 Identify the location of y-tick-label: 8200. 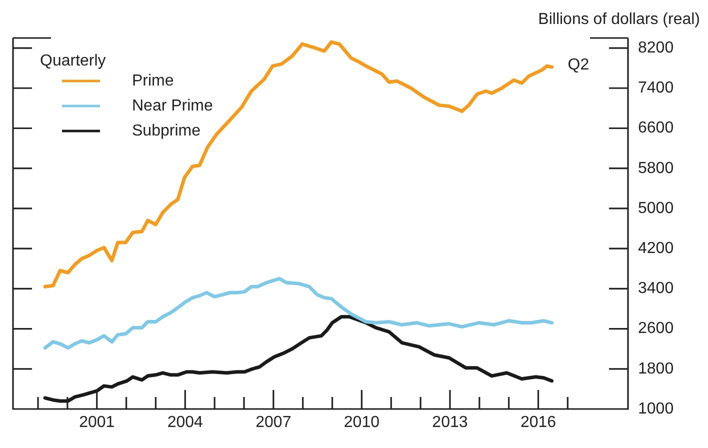
(656, 47).